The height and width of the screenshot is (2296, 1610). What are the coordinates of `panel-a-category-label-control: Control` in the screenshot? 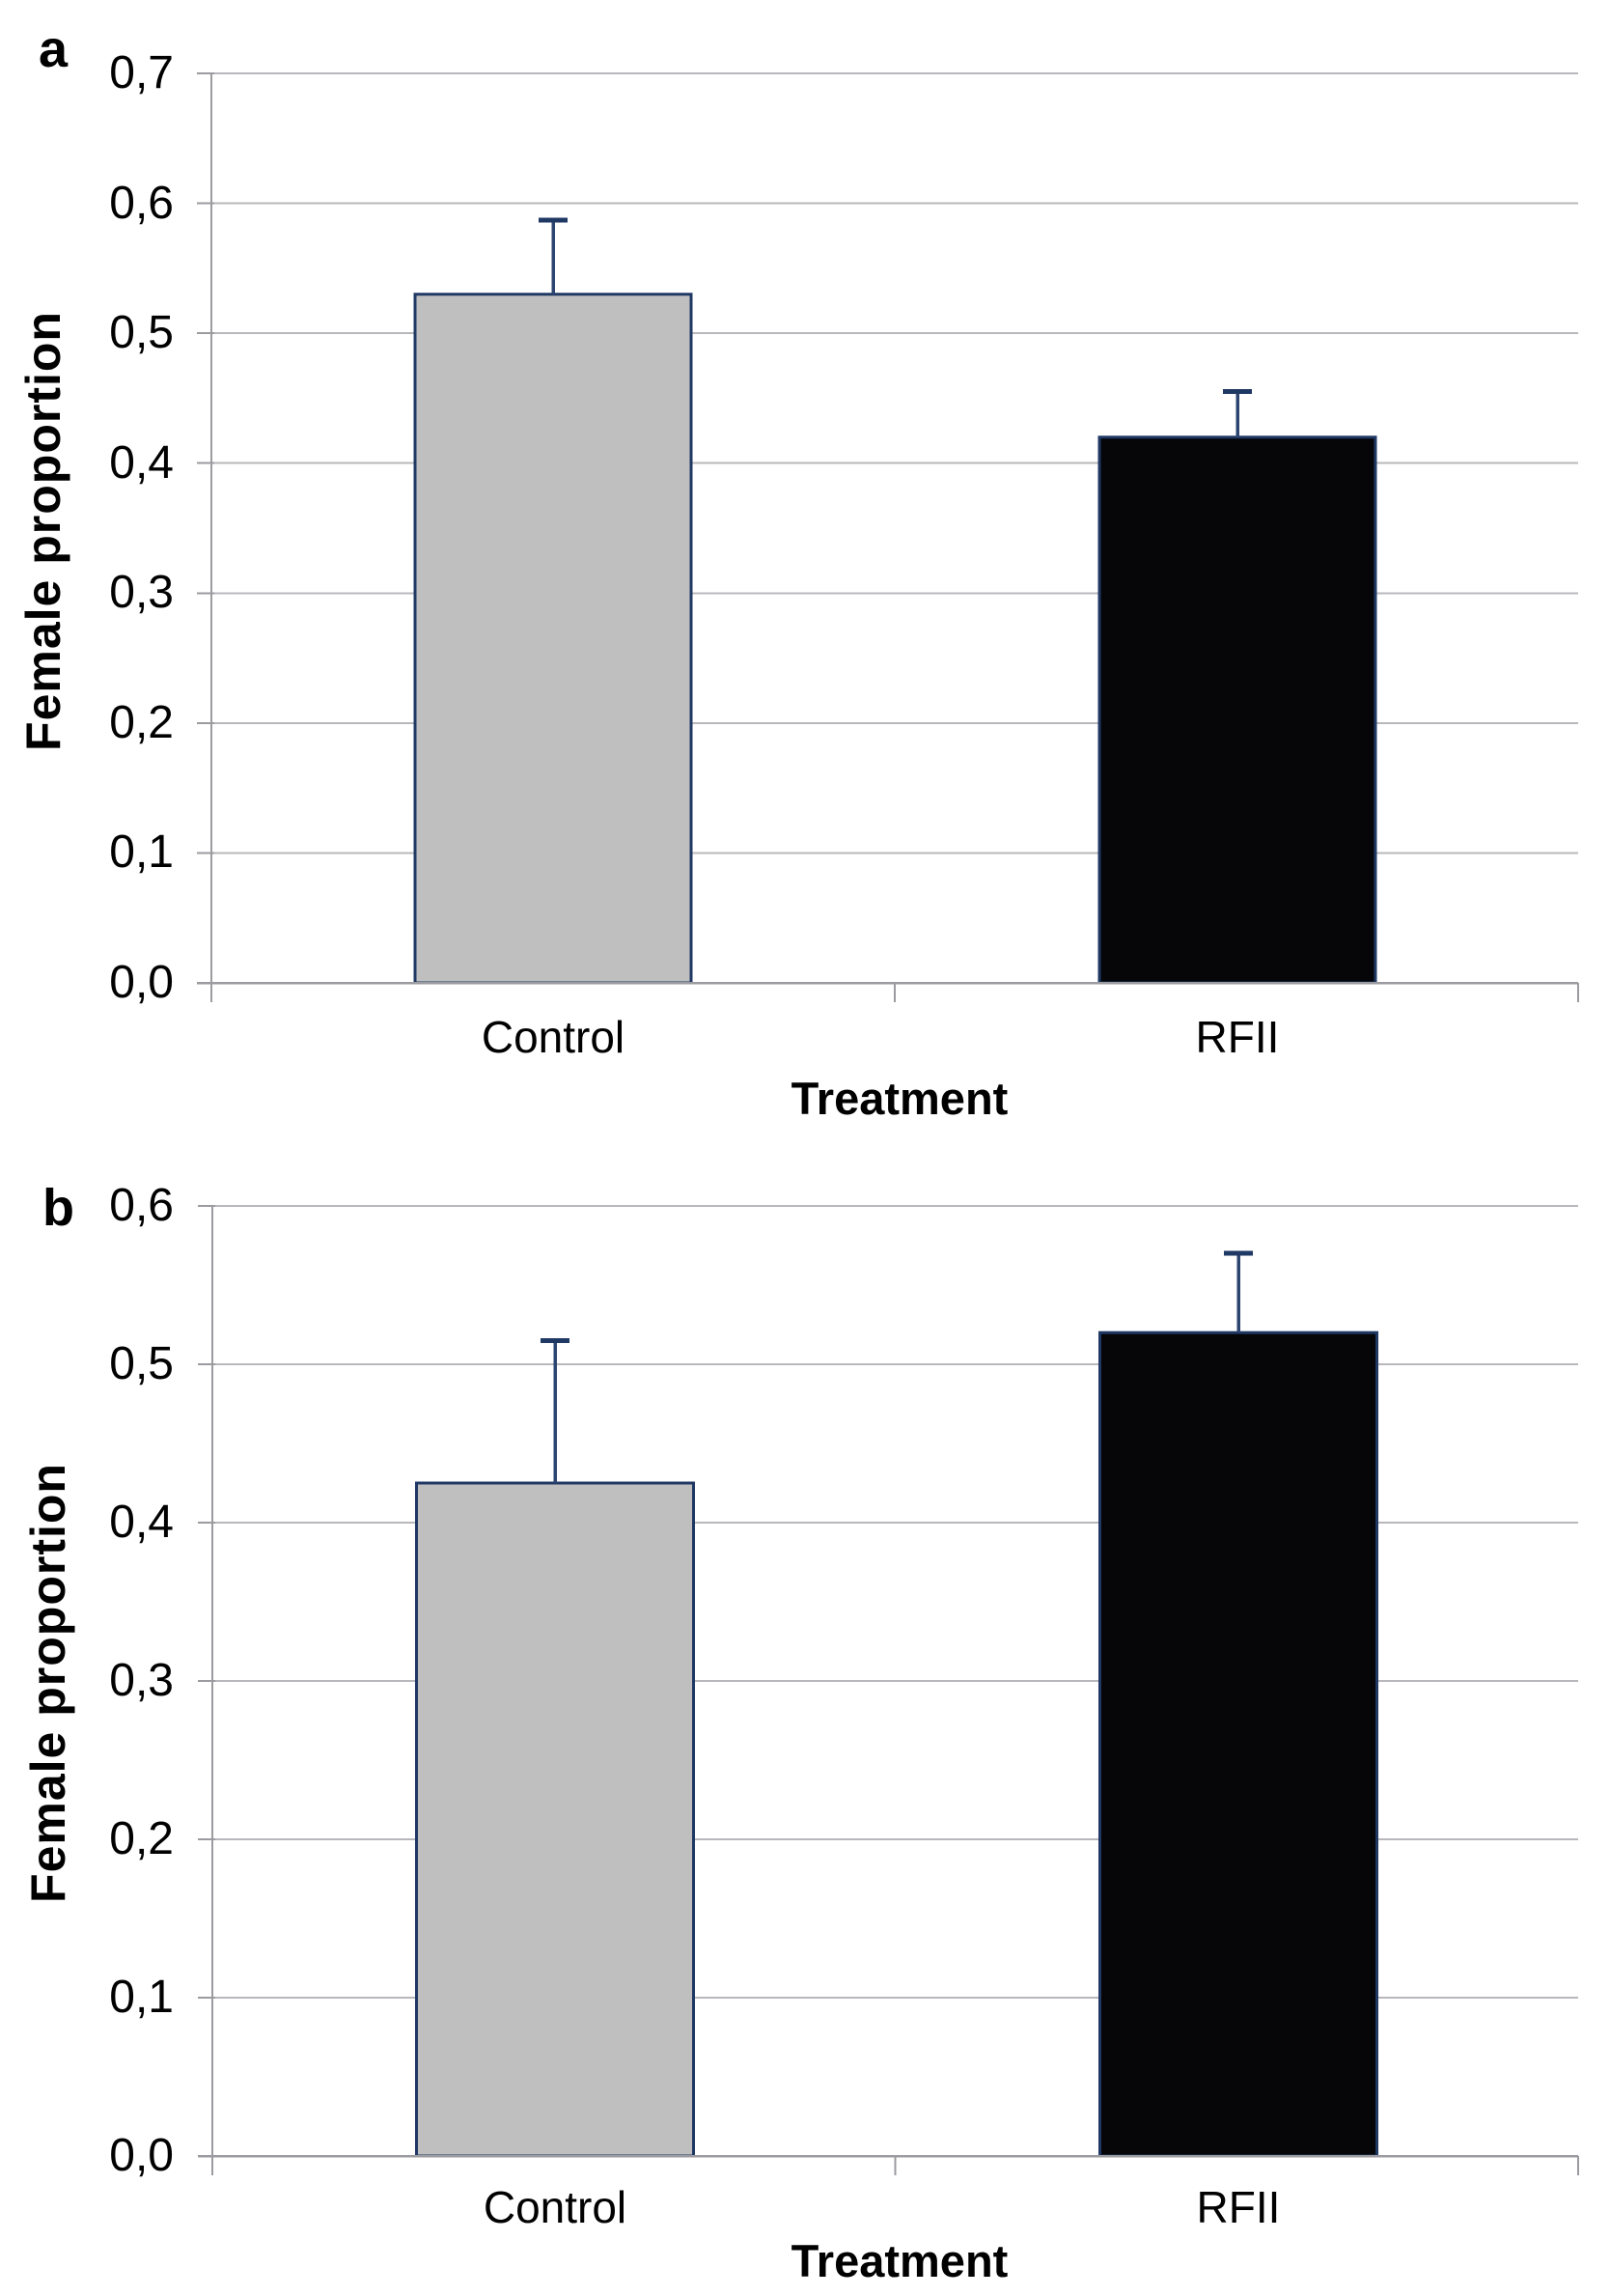 It's located at (553, 1037).